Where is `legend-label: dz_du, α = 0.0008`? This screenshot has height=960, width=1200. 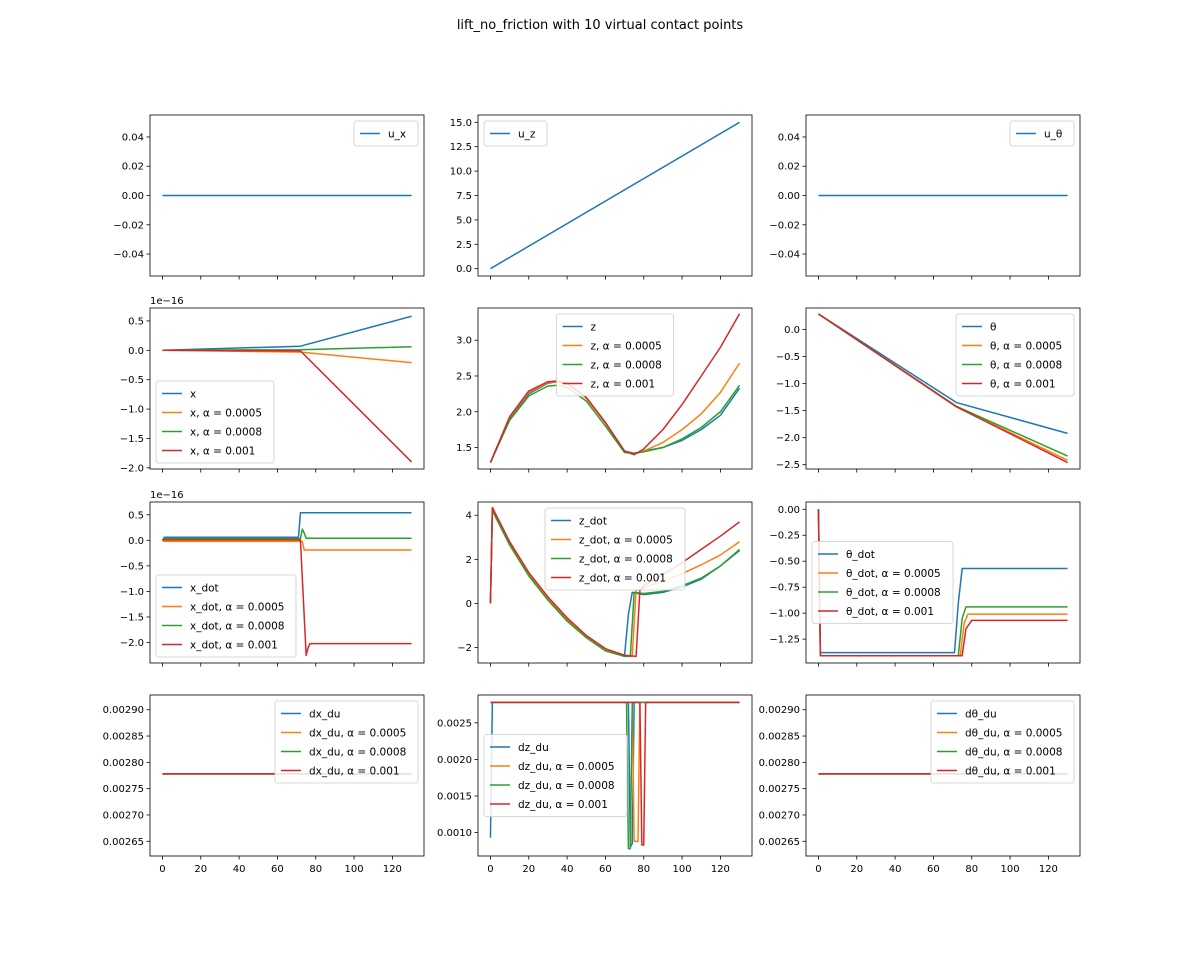 legend-label: dz_du, α = 0.0008 is located at coordinates (566, 786).